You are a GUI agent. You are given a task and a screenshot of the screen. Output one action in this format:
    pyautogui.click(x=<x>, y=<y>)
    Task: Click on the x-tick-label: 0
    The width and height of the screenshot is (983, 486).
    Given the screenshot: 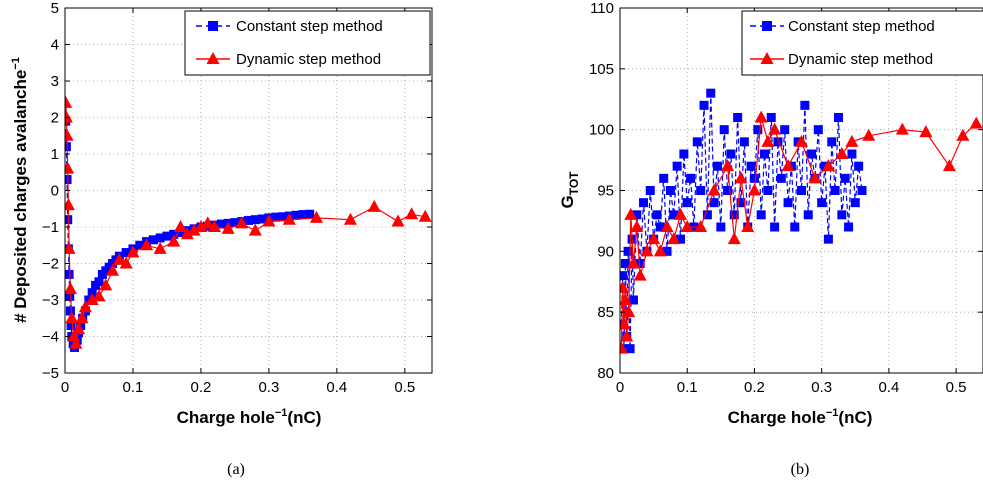 What is the action you would take?
    pyautogui.click(x=620, y=387)
    